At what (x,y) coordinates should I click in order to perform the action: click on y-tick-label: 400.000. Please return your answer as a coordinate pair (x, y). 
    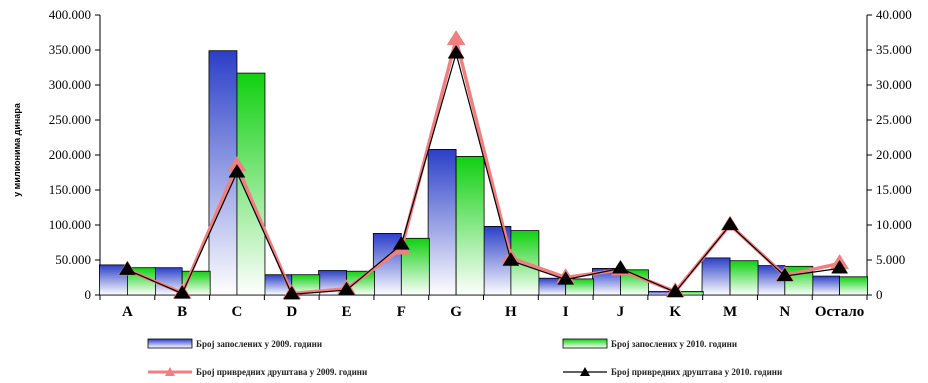
    Looking at the image, I should click on (70, 14).